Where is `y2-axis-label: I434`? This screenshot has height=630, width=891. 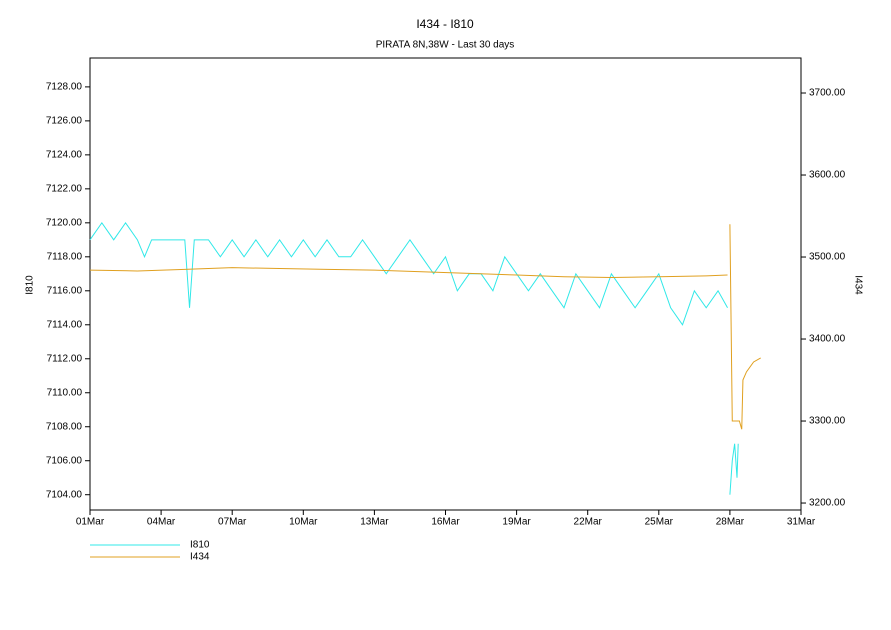 y2-axis-label: I434 is located at coordinates (857, 285).